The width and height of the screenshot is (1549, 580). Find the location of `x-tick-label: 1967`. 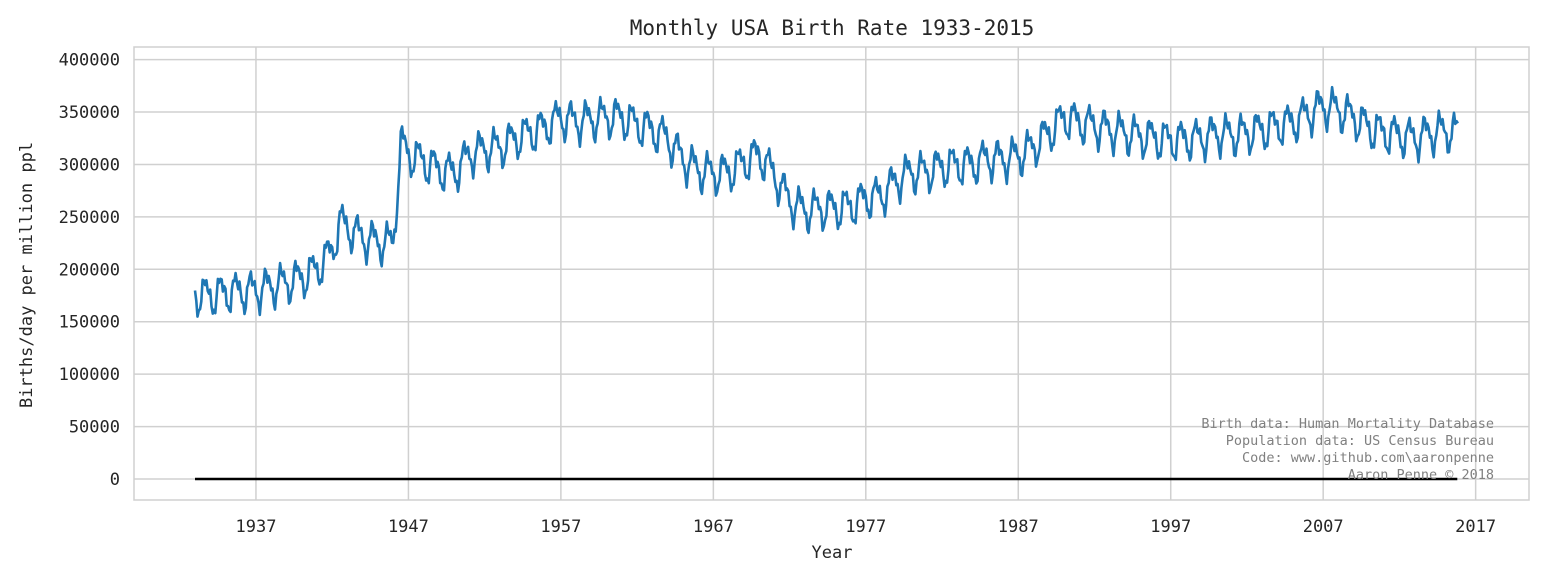

x-tick-label: 1967 is located at coordinates (713, 527).